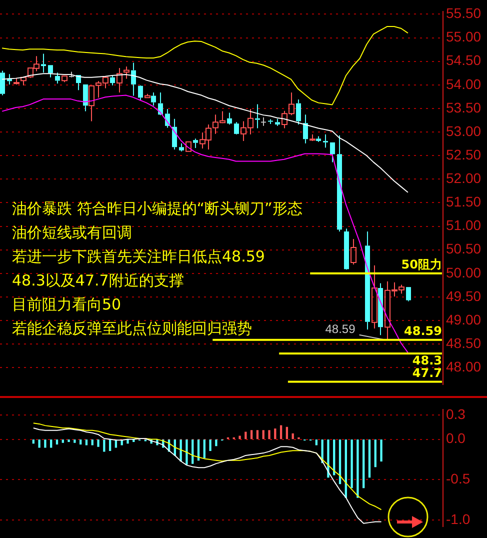  What do you see at coordinates (458, 478) in the screenshot?
I see `y-tick-label: -0.5` at bounding box center [458, 478].